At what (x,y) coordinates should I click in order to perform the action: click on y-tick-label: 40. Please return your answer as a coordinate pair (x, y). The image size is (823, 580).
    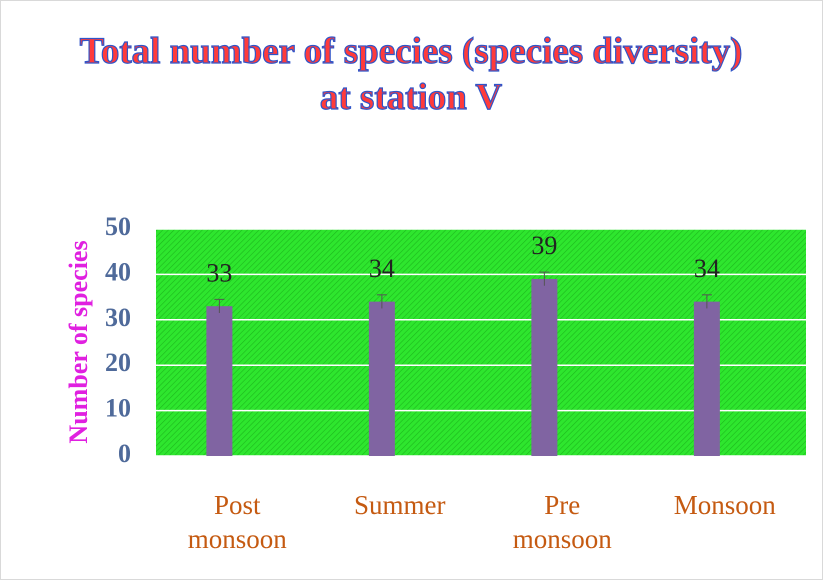
    Looking at the image, I should click on (118, 271).